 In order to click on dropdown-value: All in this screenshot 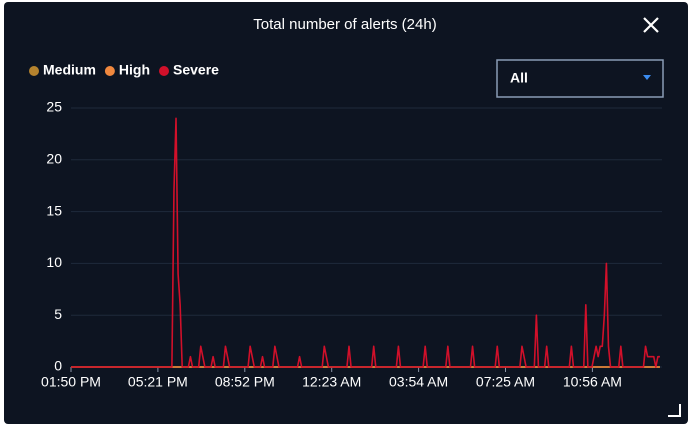, I will do `click(519, 78)`.